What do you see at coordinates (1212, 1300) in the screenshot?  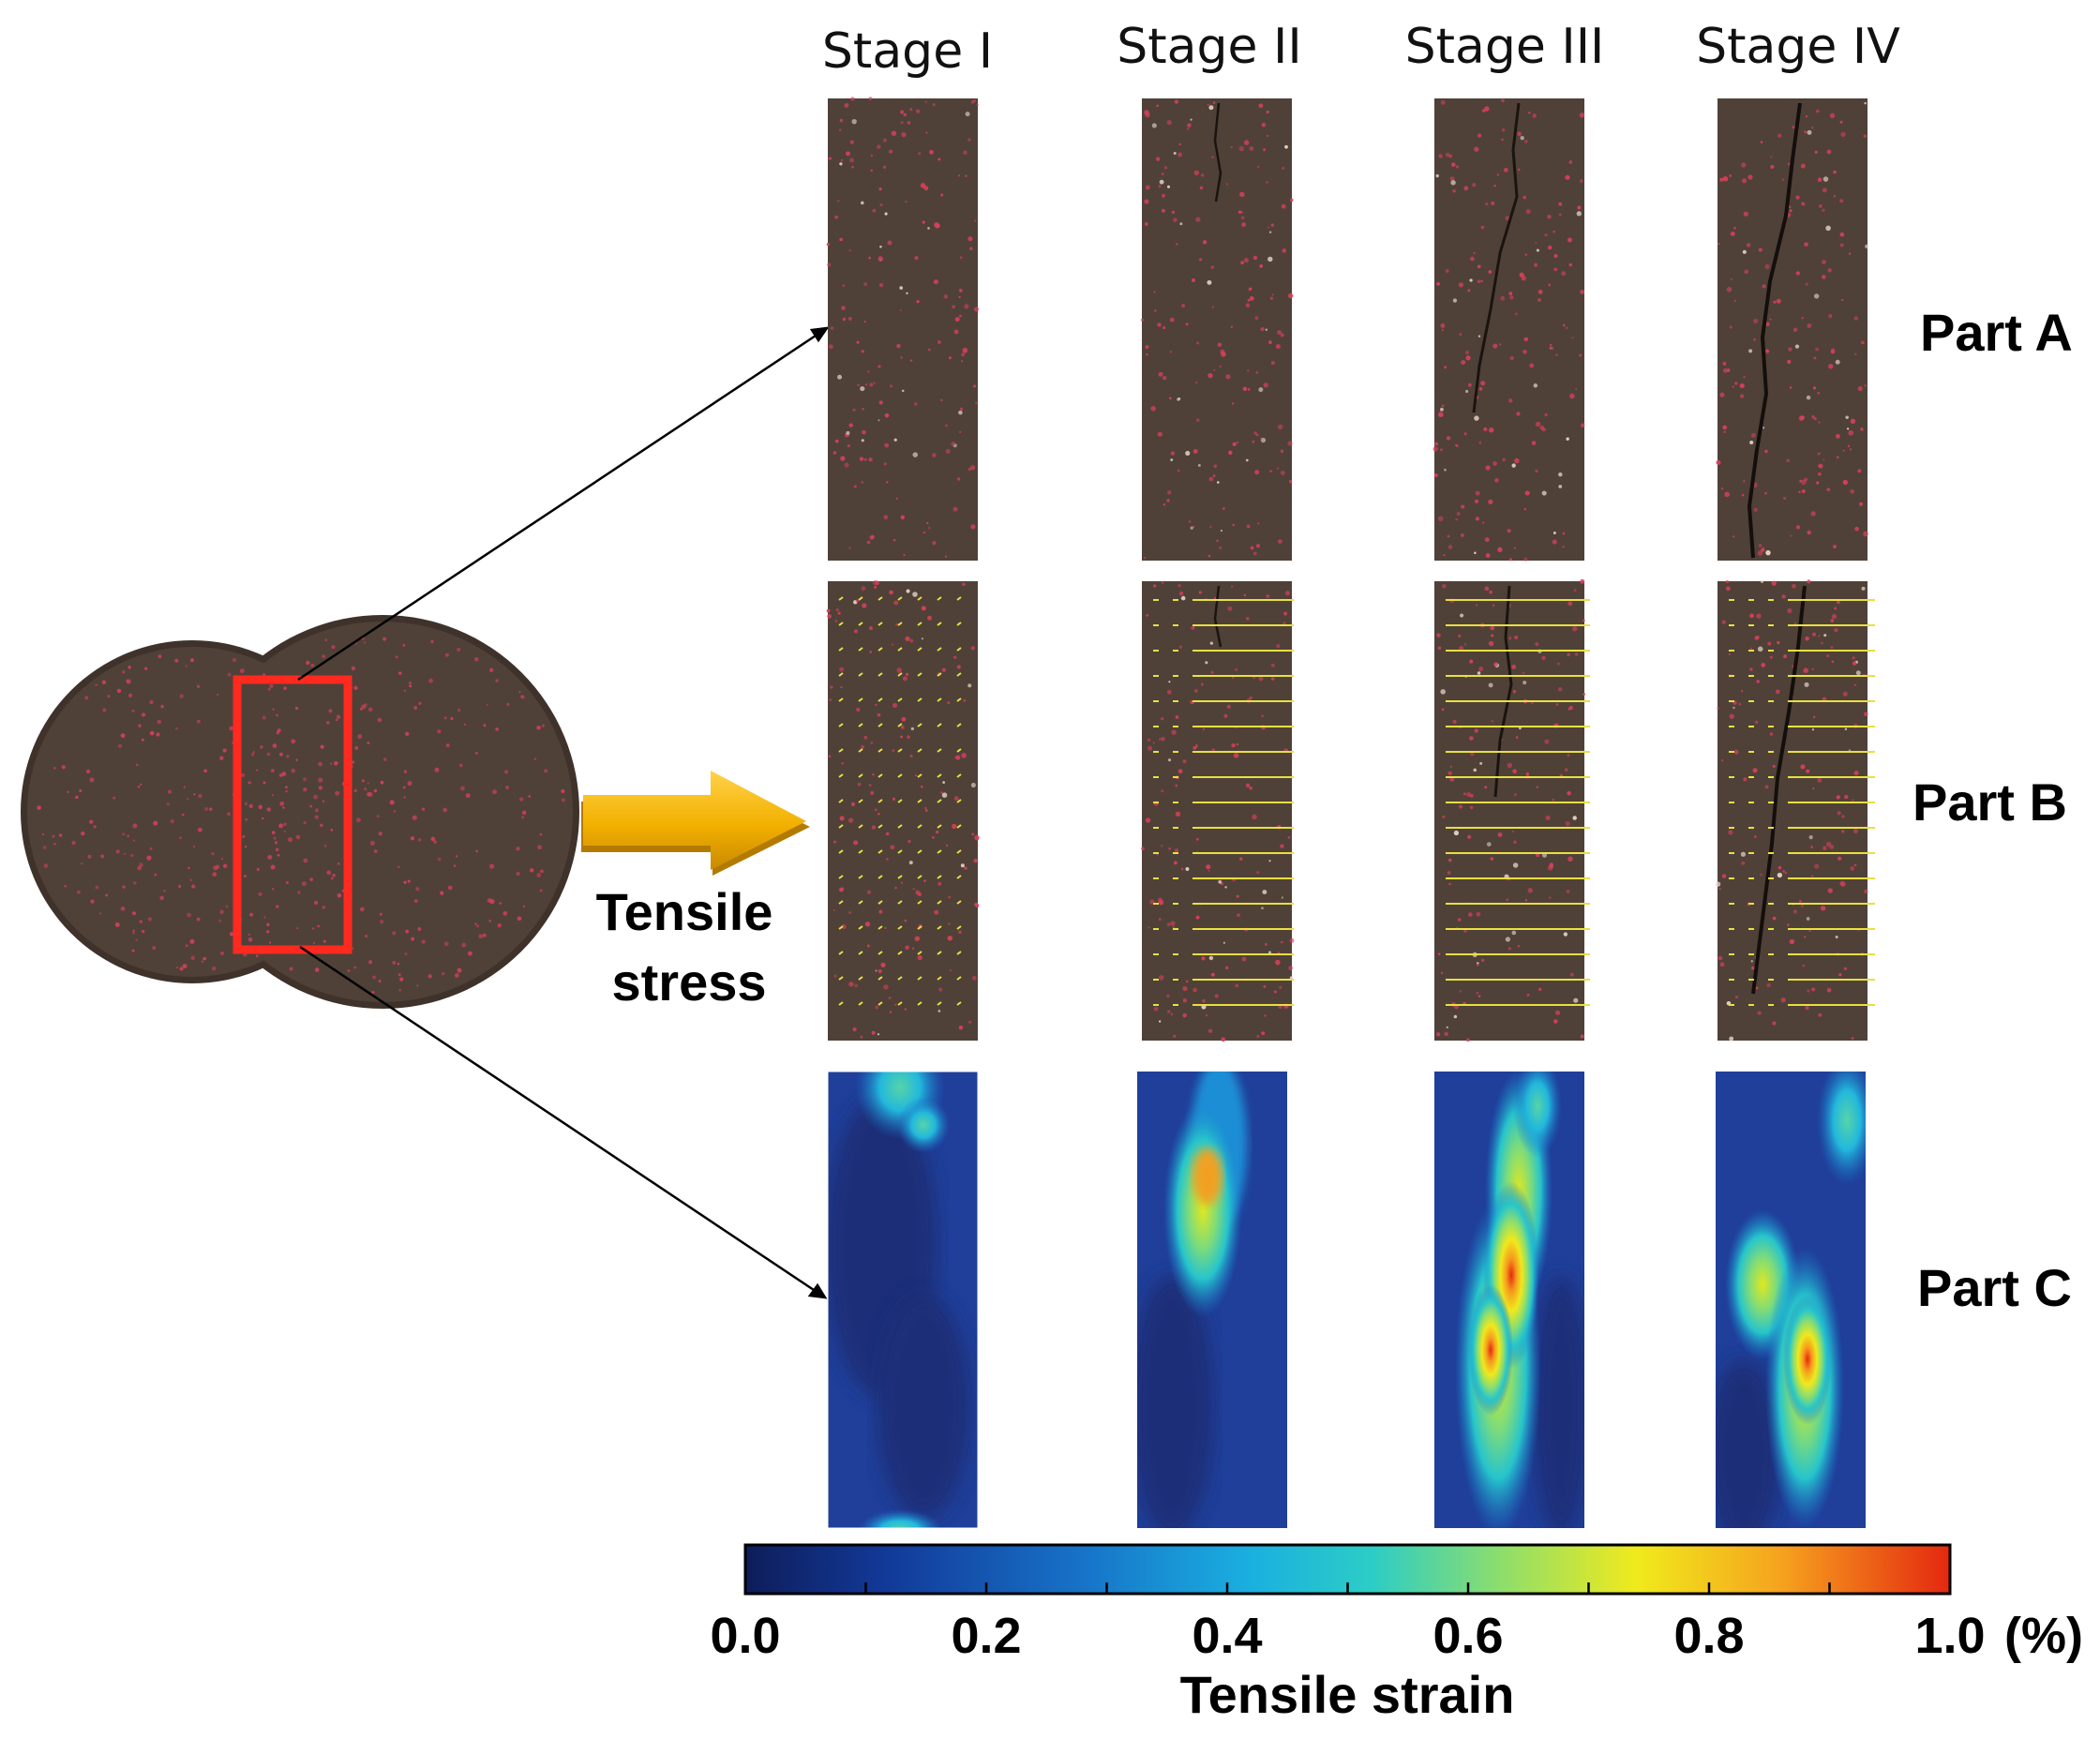 I see `strain-map-stage2` at bounding box center [1212, 1300].